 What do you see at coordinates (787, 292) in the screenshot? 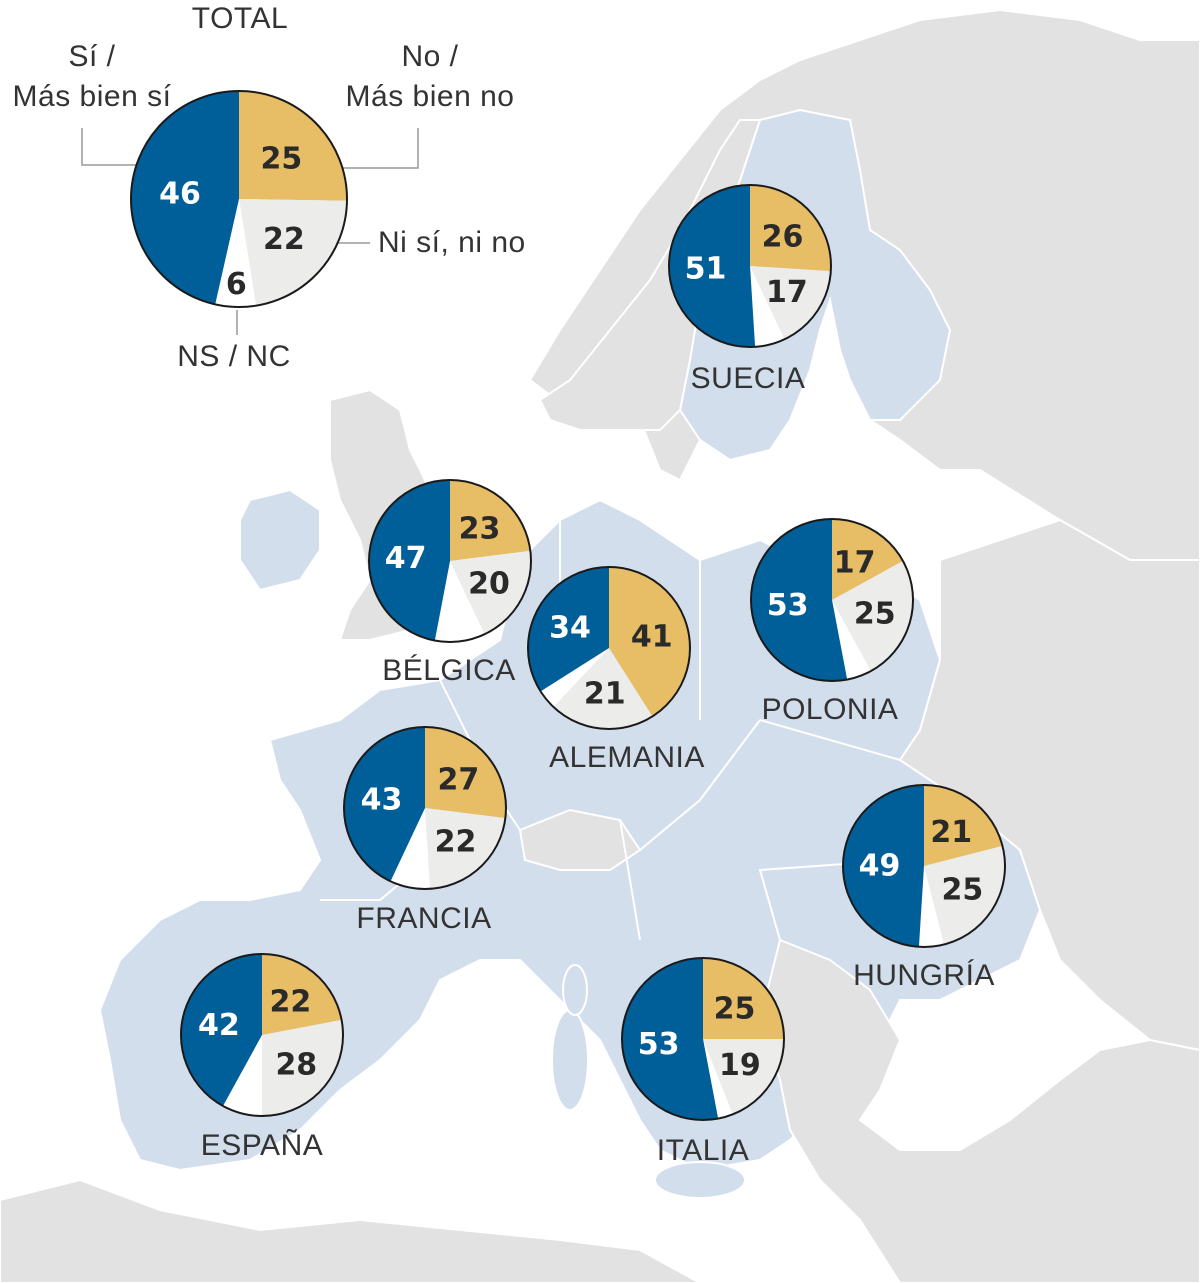
I see `value-label-ni: 17` at bounding box center [787, 292].